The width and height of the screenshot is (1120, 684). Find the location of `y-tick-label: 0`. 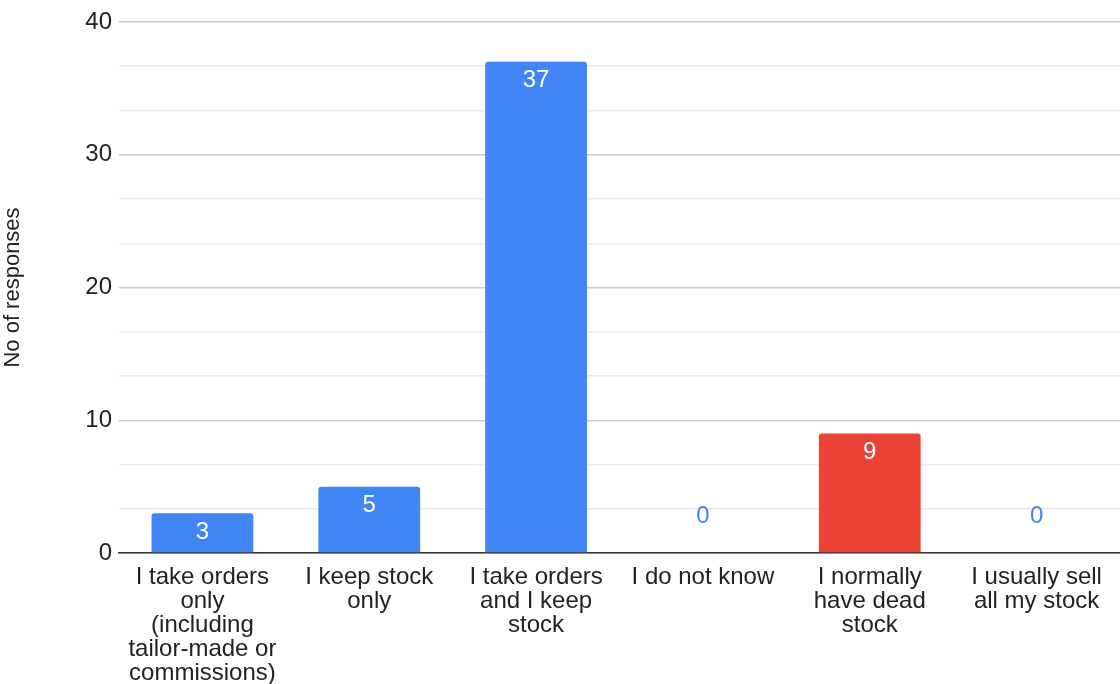

y-tick-label: 0 is located at coordinates (105, 551).